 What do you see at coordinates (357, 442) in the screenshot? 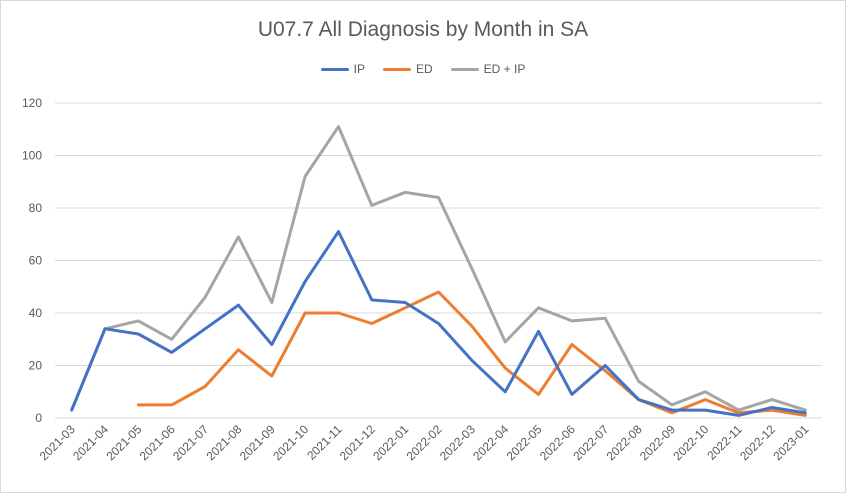
I see `x-tick-label: 2021-12` at bounding box center [357, 442].